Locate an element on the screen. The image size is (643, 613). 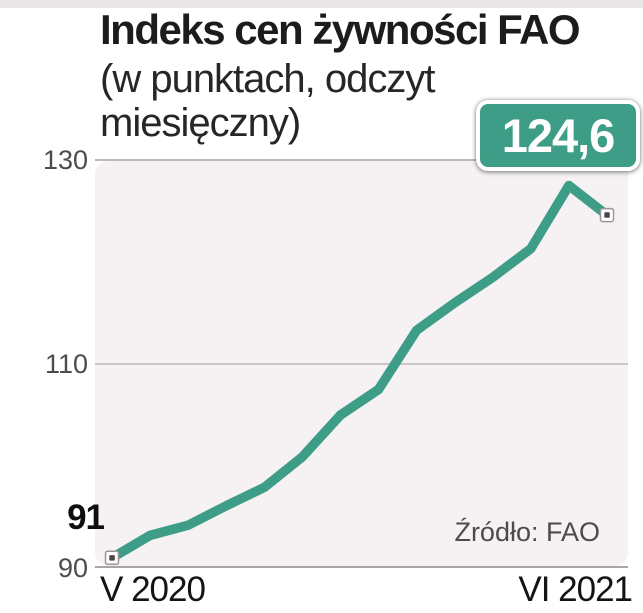
xtick-v2020: V 2020 is located at coordinates (153, 589).